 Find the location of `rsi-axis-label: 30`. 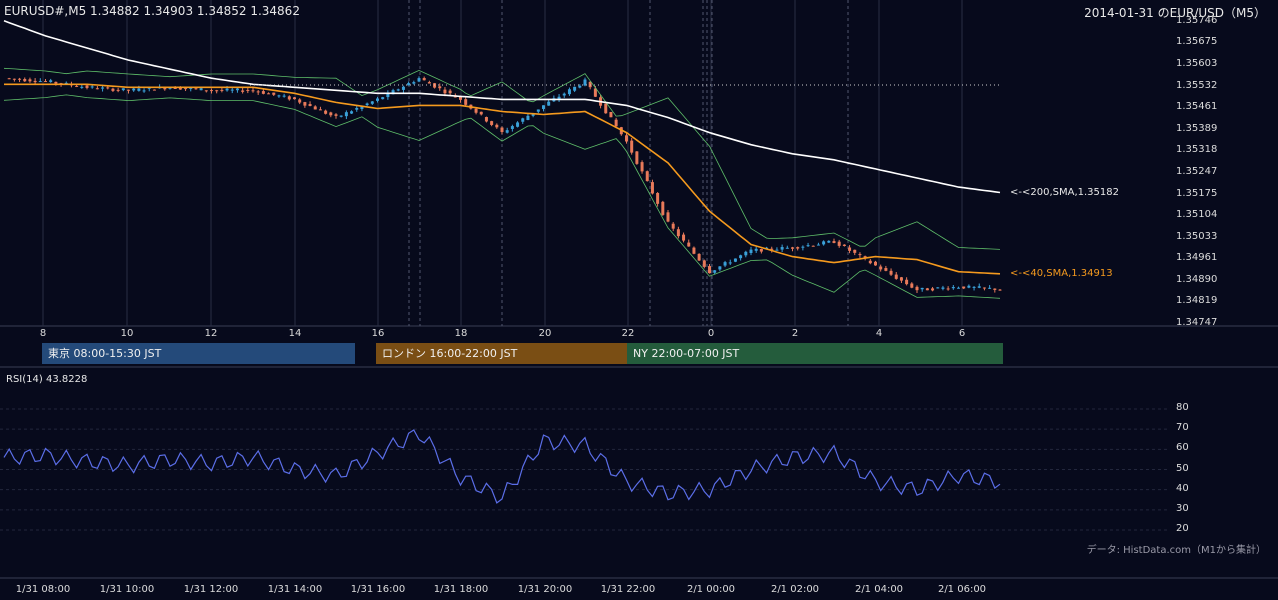

rsi-axis-label: 30 is located at coordinates (1182, 508).